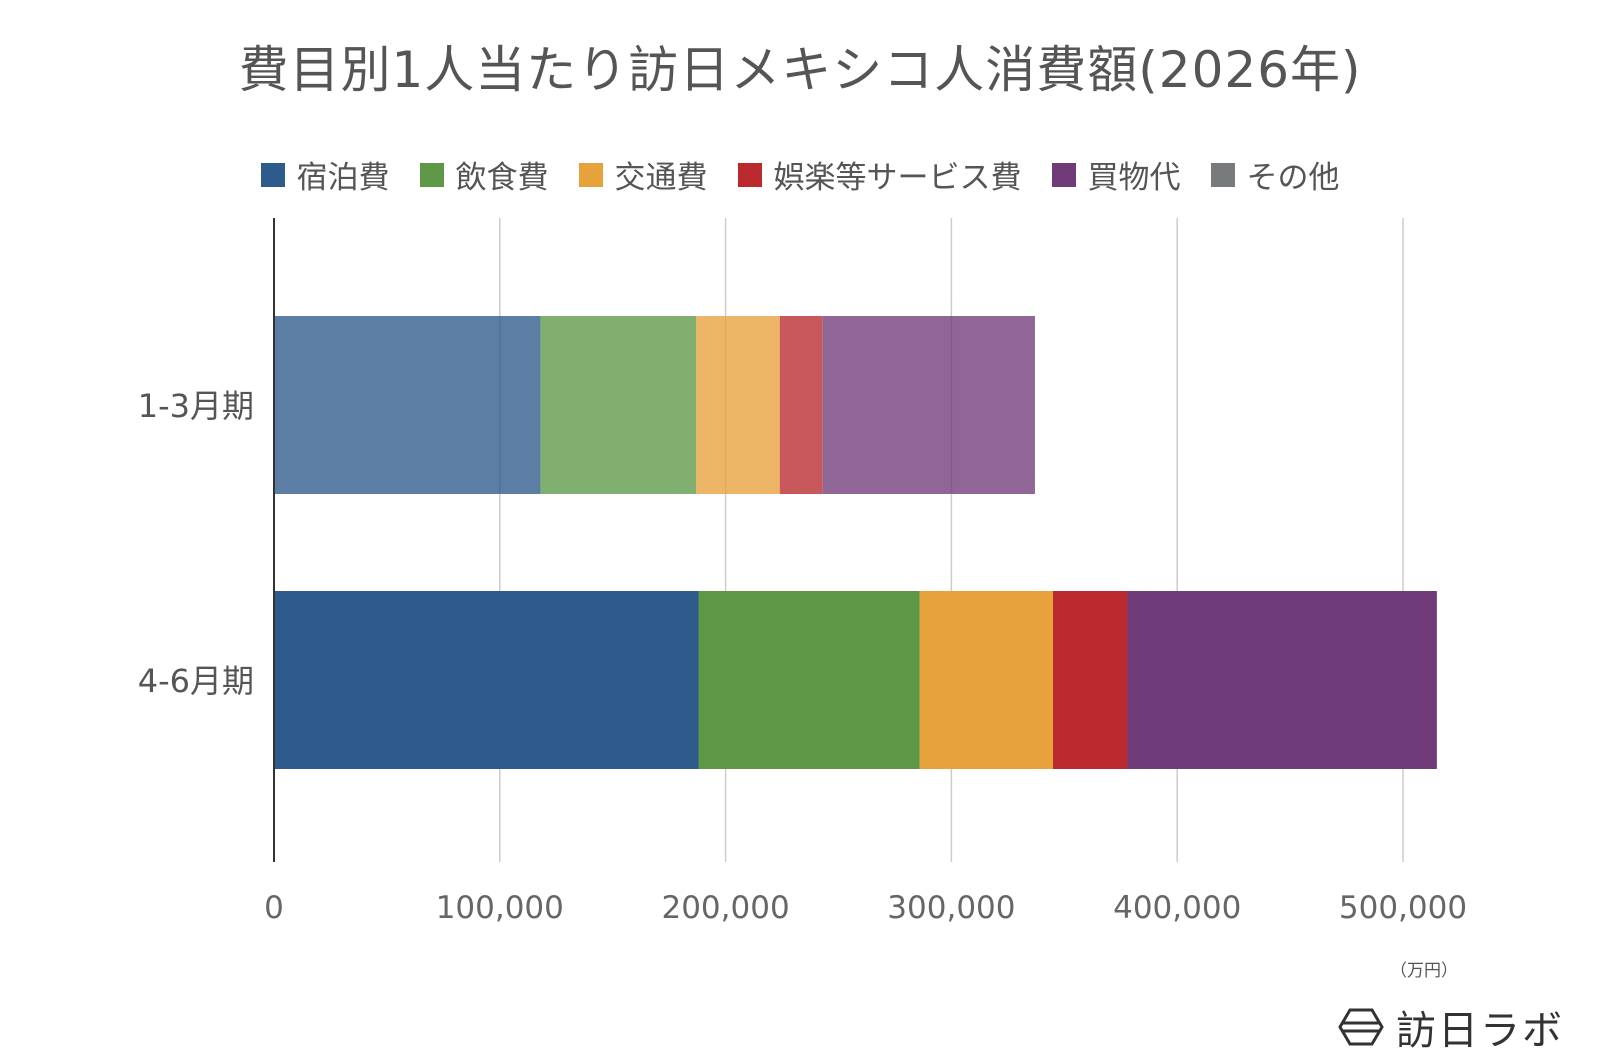  I want to click on legend-item: その他, so click(1275, 174).